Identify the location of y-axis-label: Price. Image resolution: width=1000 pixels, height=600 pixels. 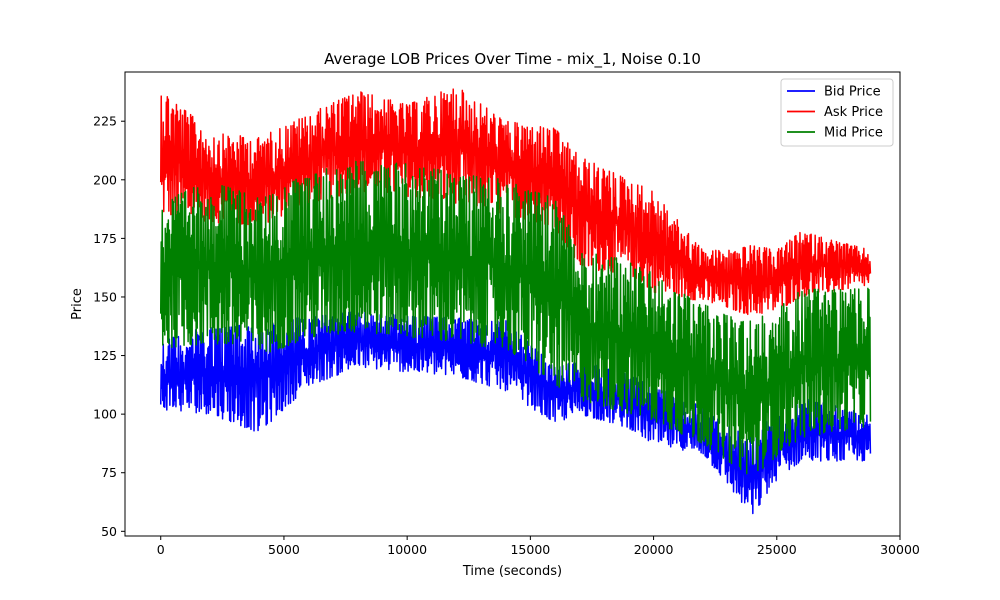
(77, 304).